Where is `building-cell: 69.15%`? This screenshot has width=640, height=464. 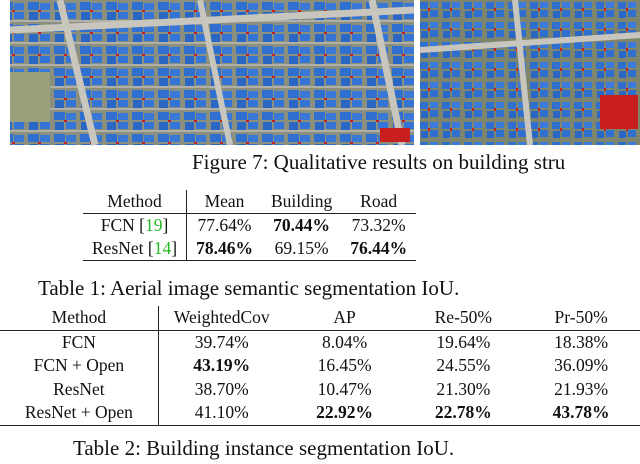 building-cell: 69.15% is located at coordinates (301, 249).